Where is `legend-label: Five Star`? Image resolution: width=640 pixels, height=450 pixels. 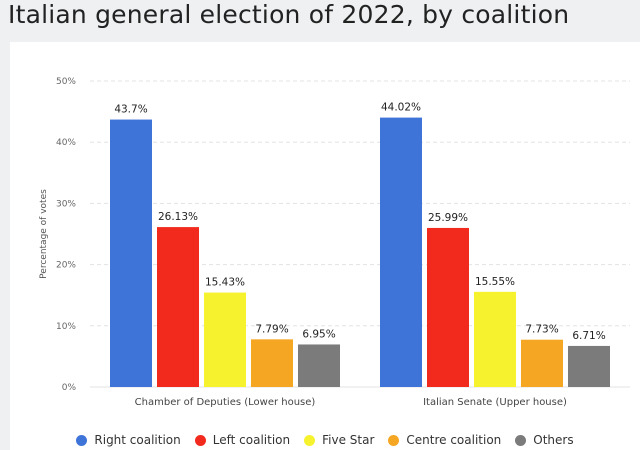 legend-label: Five Star is located at coordinates (348, 440).